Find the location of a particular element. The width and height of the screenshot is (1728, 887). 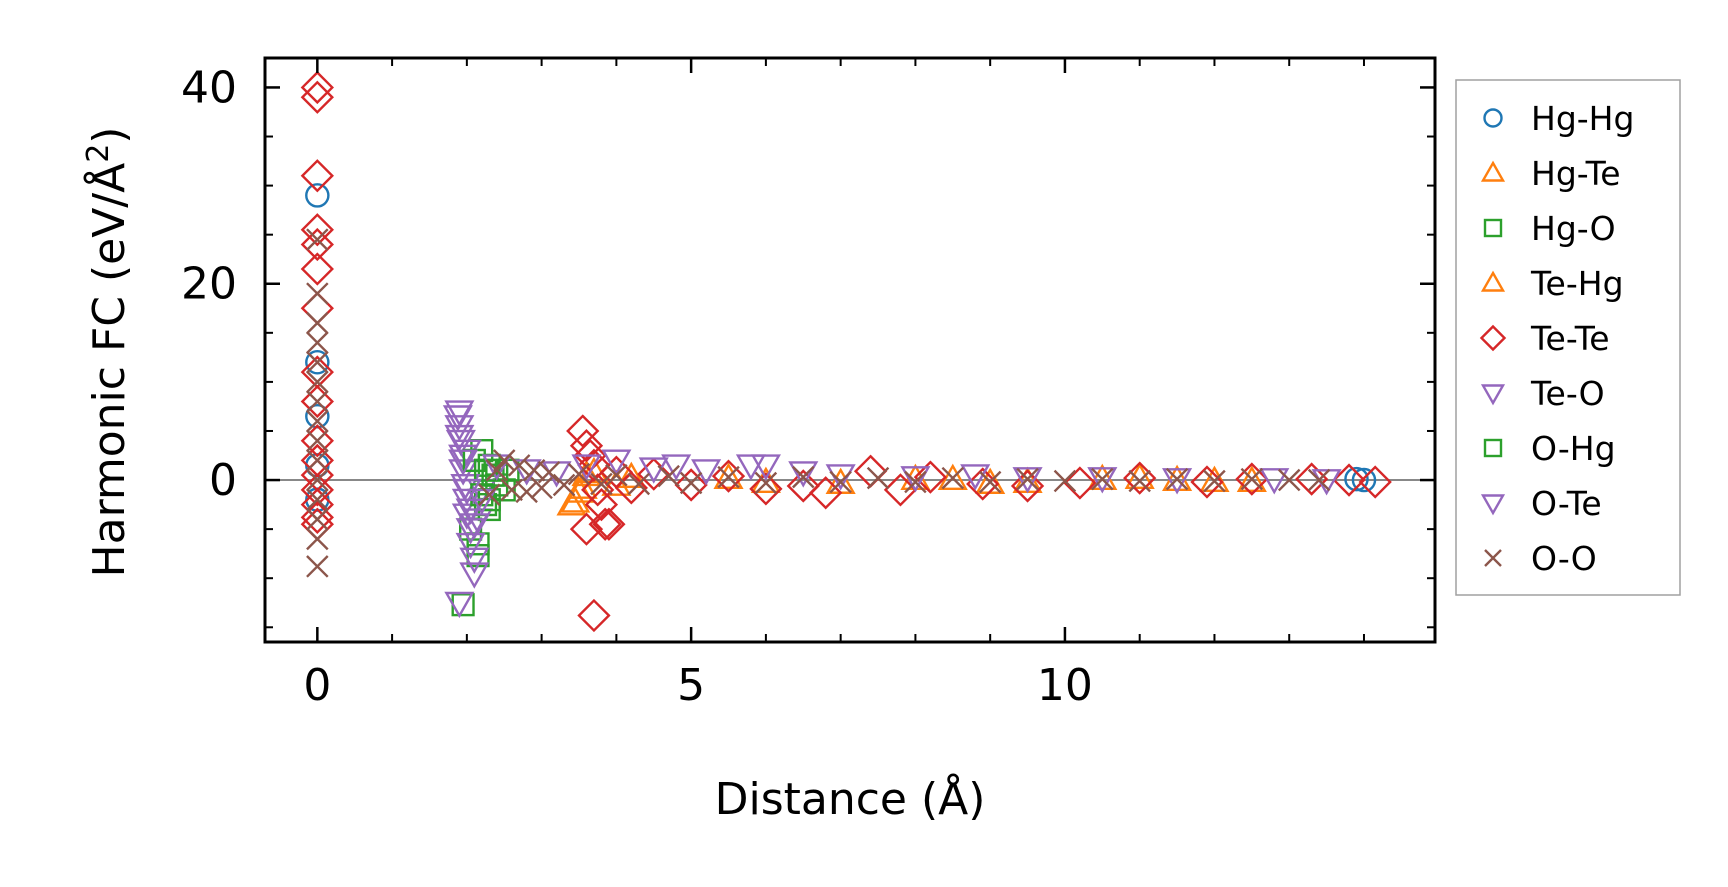

legend-label-o-te: O-Te is located at coordinates (1566, 503).